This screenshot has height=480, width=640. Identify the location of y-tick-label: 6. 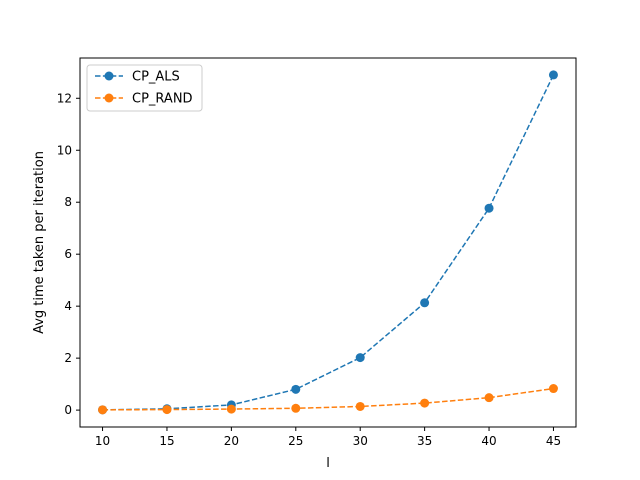
(68, 254).